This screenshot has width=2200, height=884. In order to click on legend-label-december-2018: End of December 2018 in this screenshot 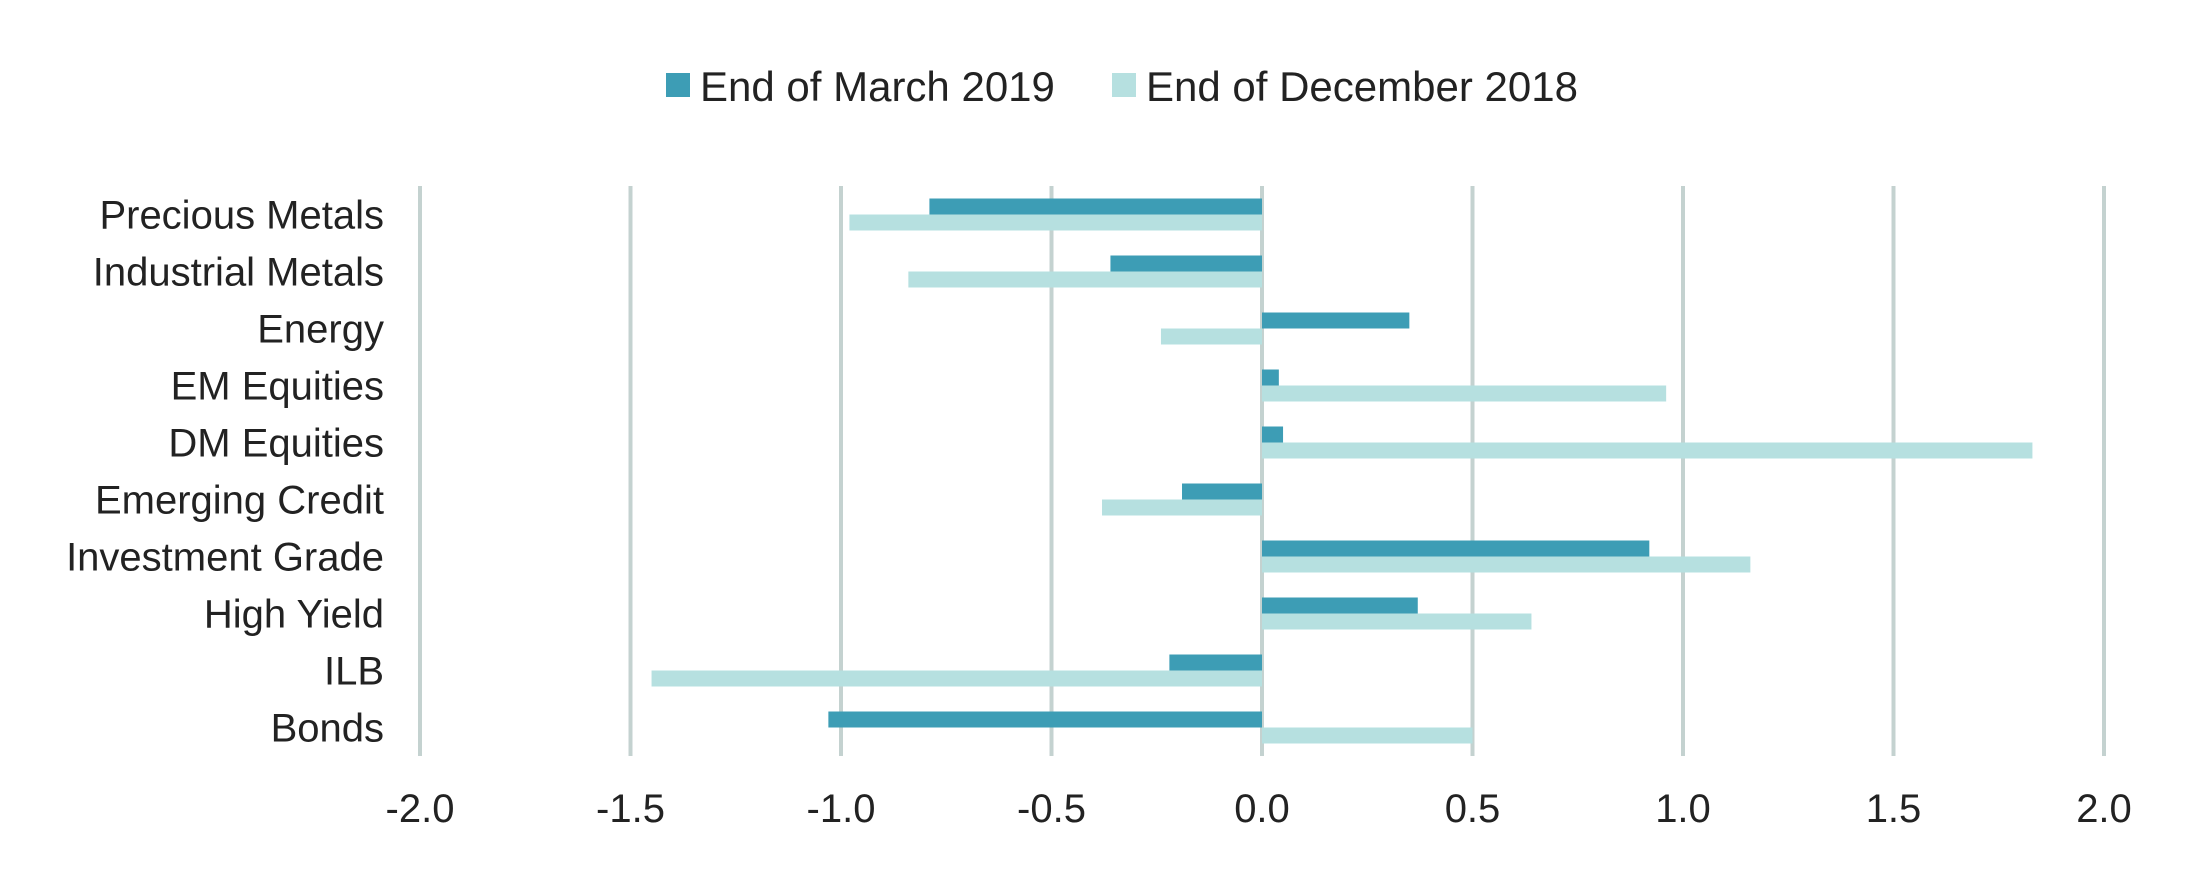, I will do `click(1362, 86)`.